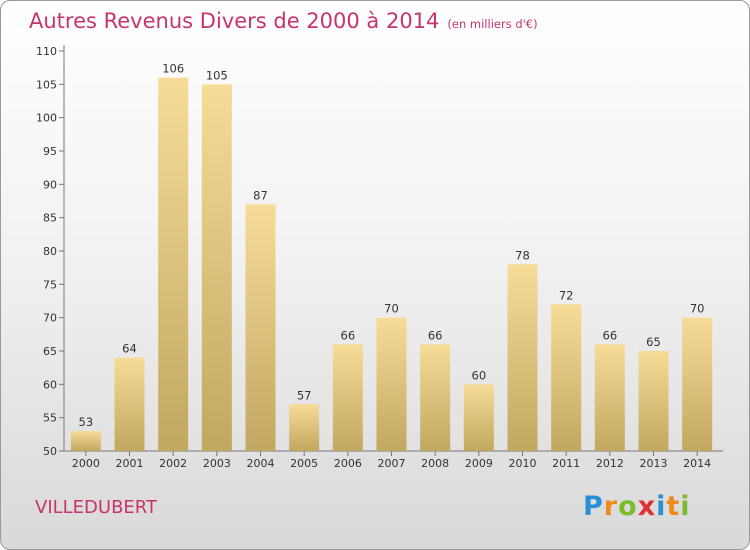 The height and width of the screenshot is (550, 750). Describe the element at coordinates (479, 375) in the screenshot. I see `data-label: 60` at that location.